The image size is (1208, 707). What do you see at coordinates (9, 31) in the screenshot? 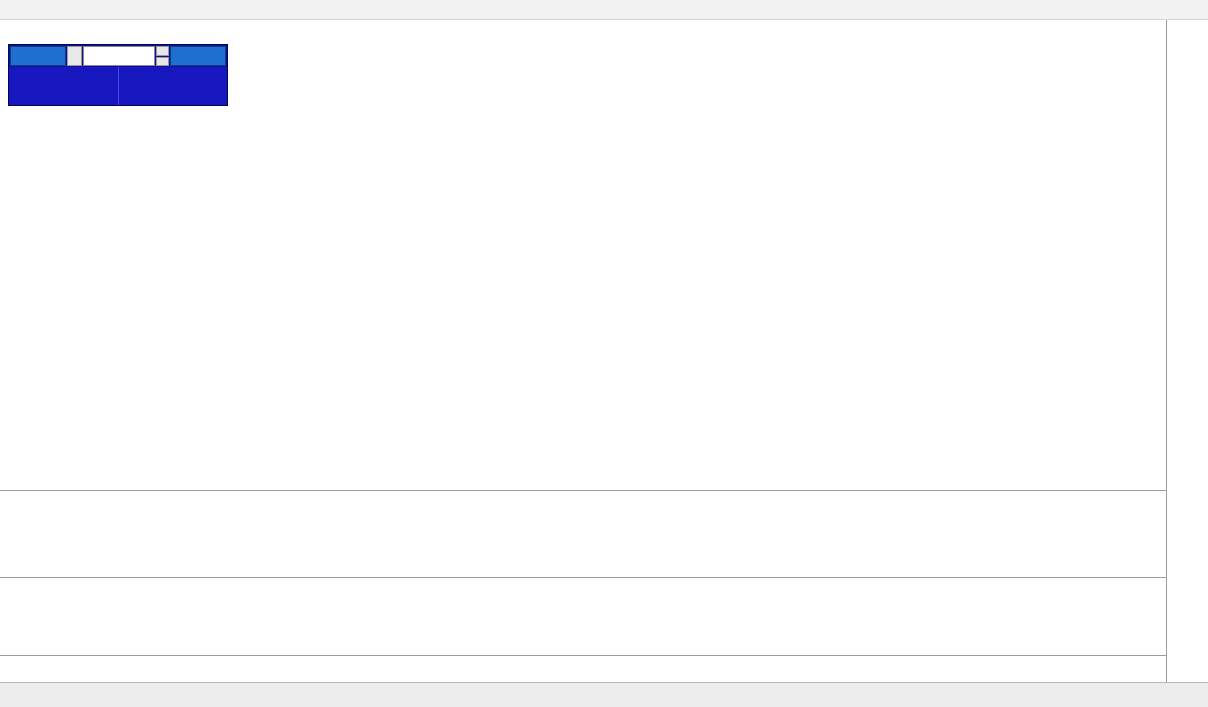
I see `chart-caption` at bounding box center [9, 31].